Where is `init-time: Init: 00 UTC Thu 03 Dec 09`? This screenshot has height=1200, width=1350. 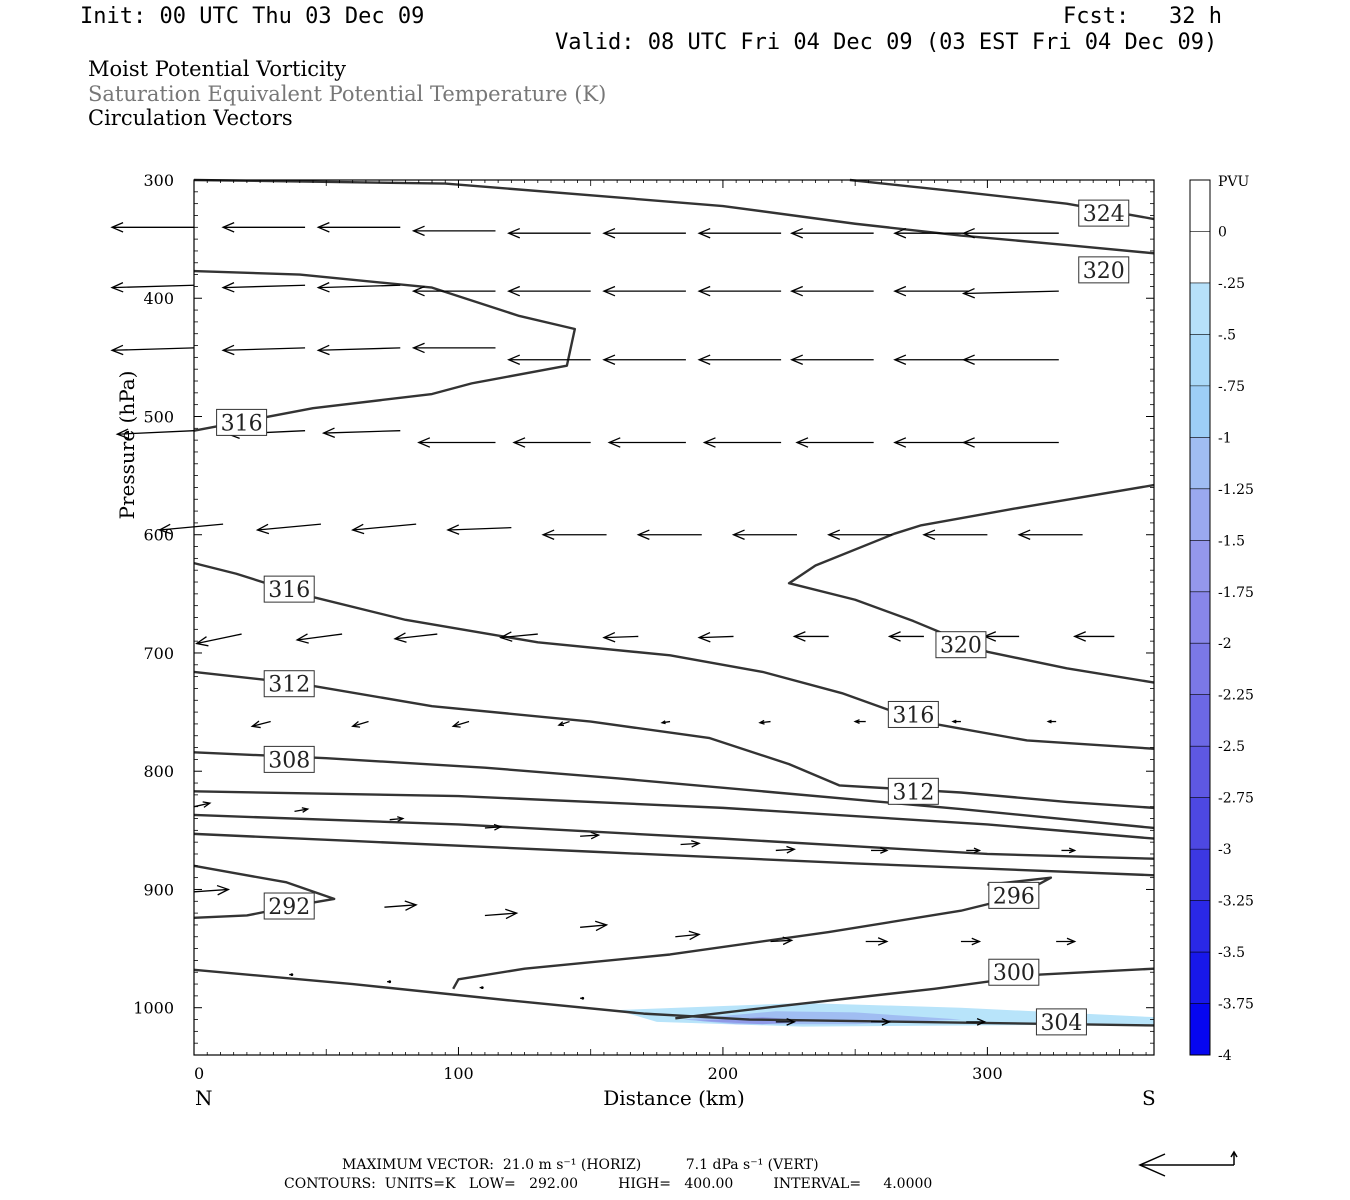
init-time: Init: 00 UTC Thu 03 Dec 09 is located at coordinates (252, 16).